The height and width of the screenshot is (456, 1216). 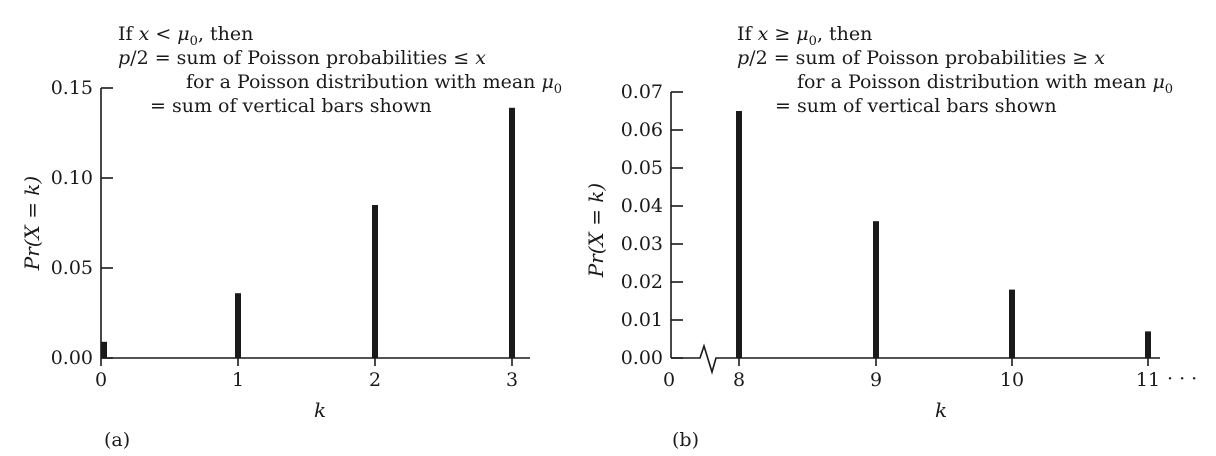 What do you see at coordinates (739, 380) in the screenshot?
I see `x-tick-label-b: 8` at bounding box center [739, 380].